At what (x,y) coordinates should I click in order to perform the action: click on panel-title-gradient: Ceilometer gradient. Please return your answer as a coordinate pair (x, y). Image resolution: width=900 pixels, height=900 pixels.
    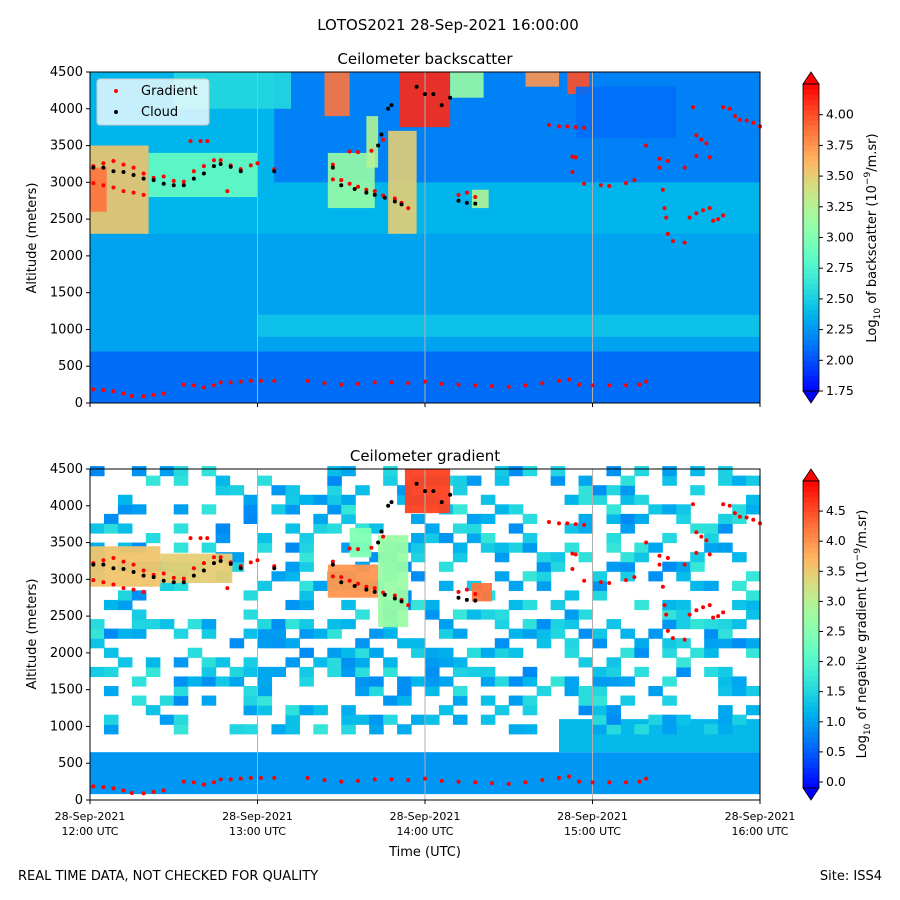
    Looking at the image, I should click on (425, 456).